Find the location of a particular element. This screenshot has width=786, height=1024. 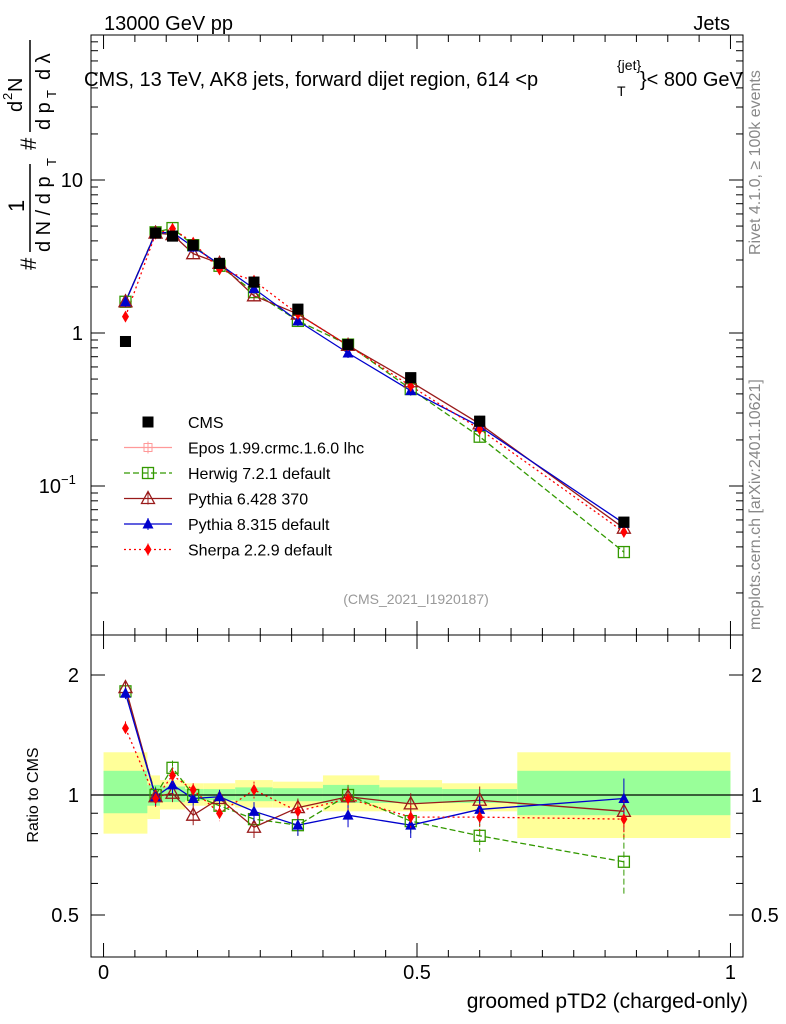

legend-marker-herwig is located at coordinates (148, 473).